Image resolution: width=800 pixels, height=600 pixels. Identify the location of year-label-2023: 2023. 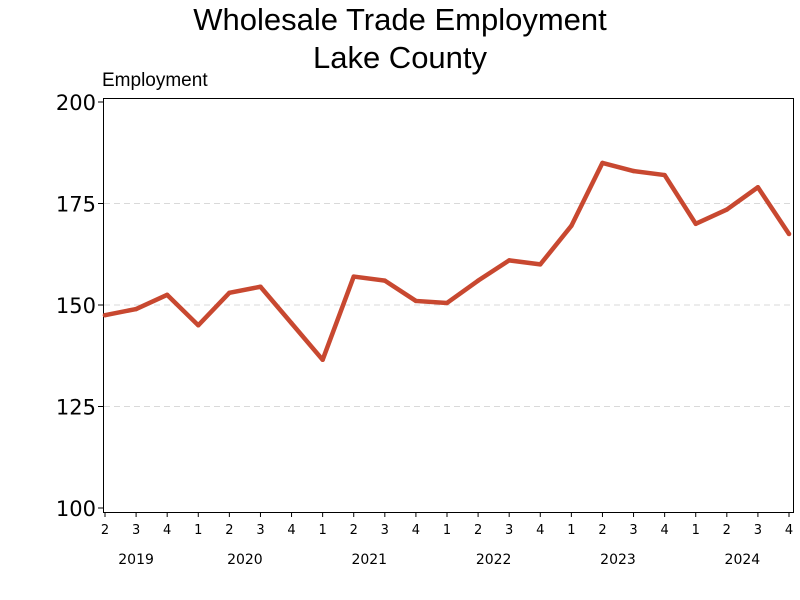
(618, 560).